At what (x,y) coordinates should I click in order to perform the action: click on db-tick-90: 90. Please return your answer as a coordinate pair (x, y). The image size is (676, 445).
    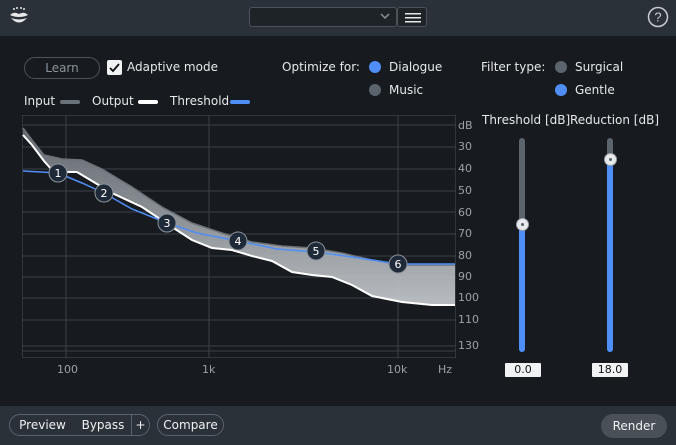
    Looking at the image, I should click on (465, 276).